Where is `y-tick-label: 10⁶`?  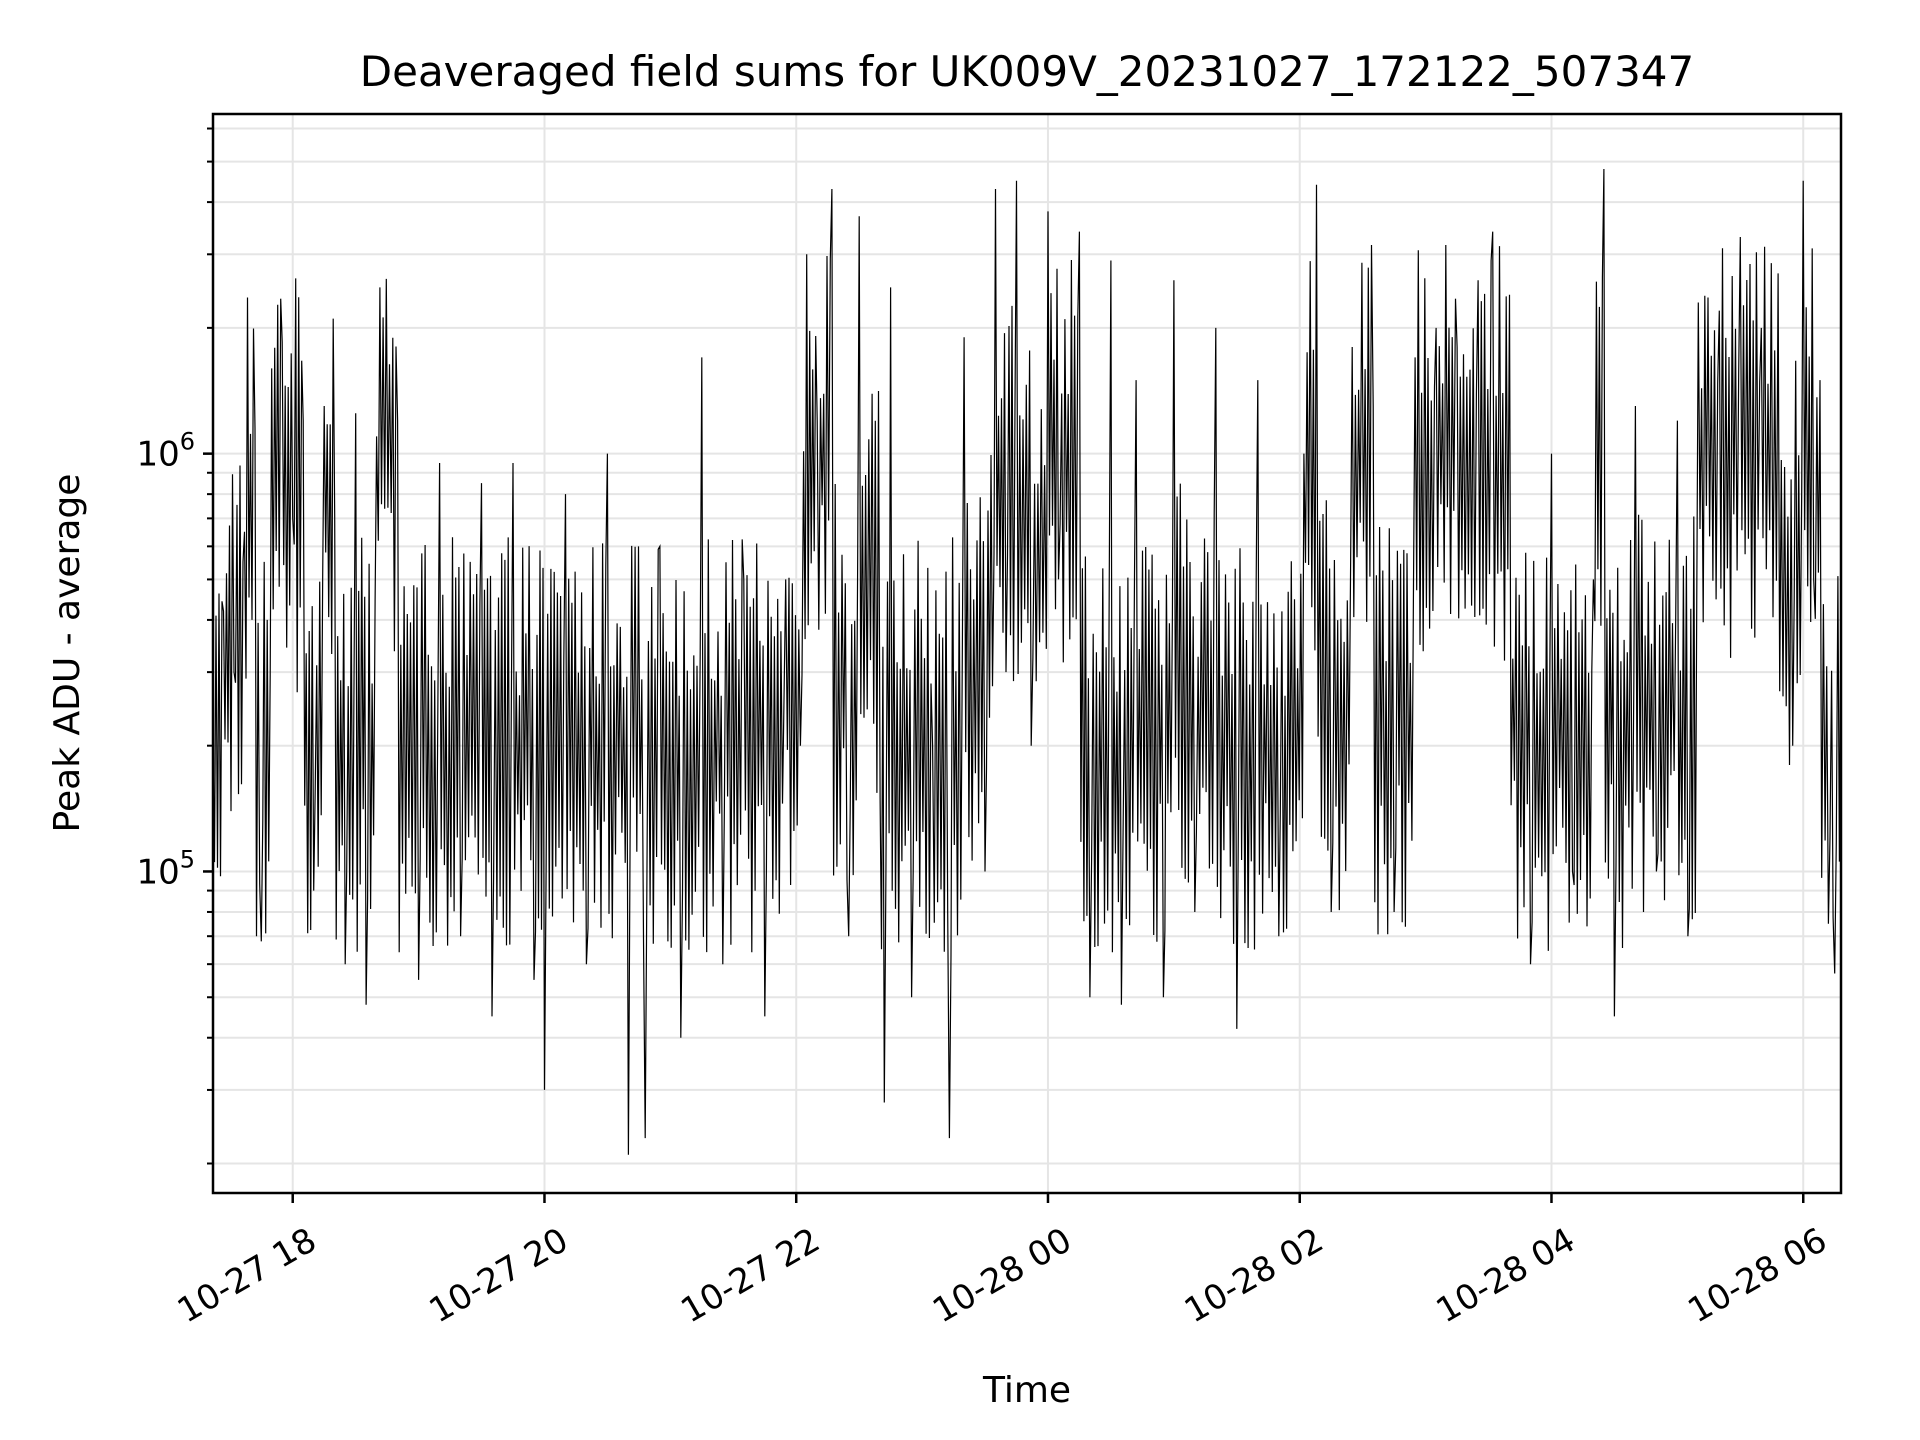 y-tick-label: 10⁶ is located at coordinates (165, 451).